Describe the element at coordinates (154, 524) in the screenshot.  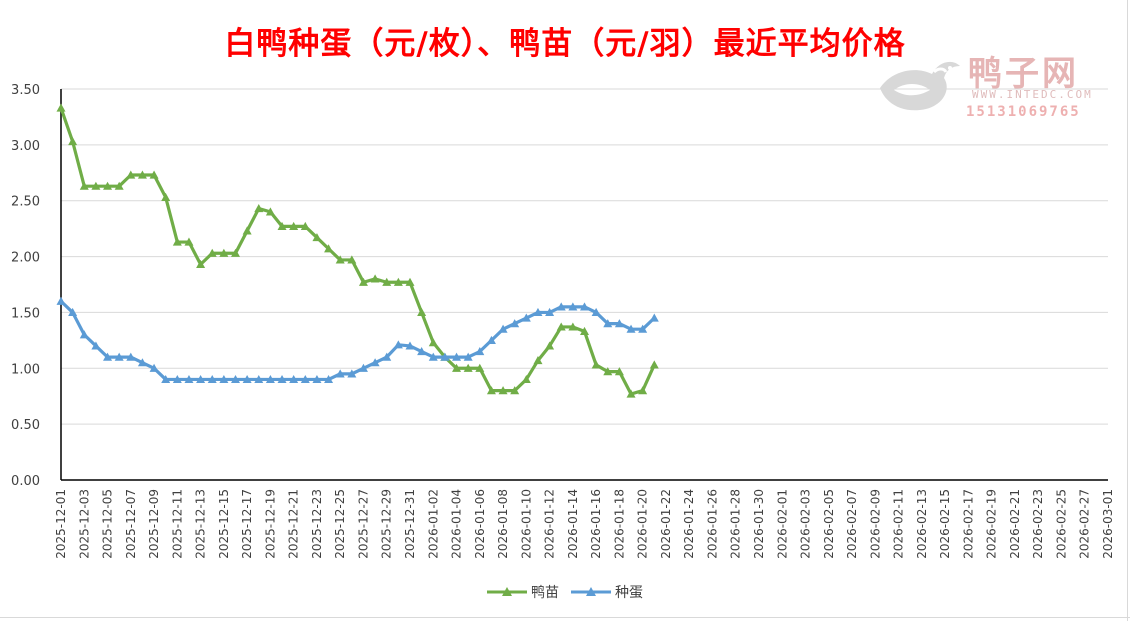
I see `x-tick-label: 2025-12-09` at that location.